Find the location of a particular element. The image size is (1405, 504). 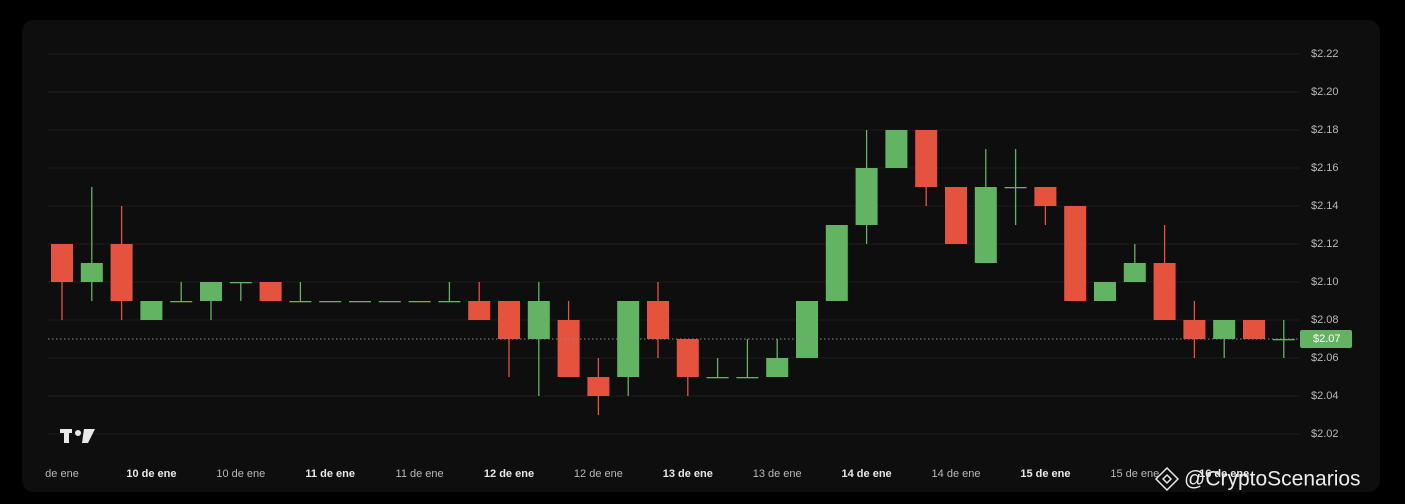

y-tick-label: $2.04 is located at coordinates (1325, 396).